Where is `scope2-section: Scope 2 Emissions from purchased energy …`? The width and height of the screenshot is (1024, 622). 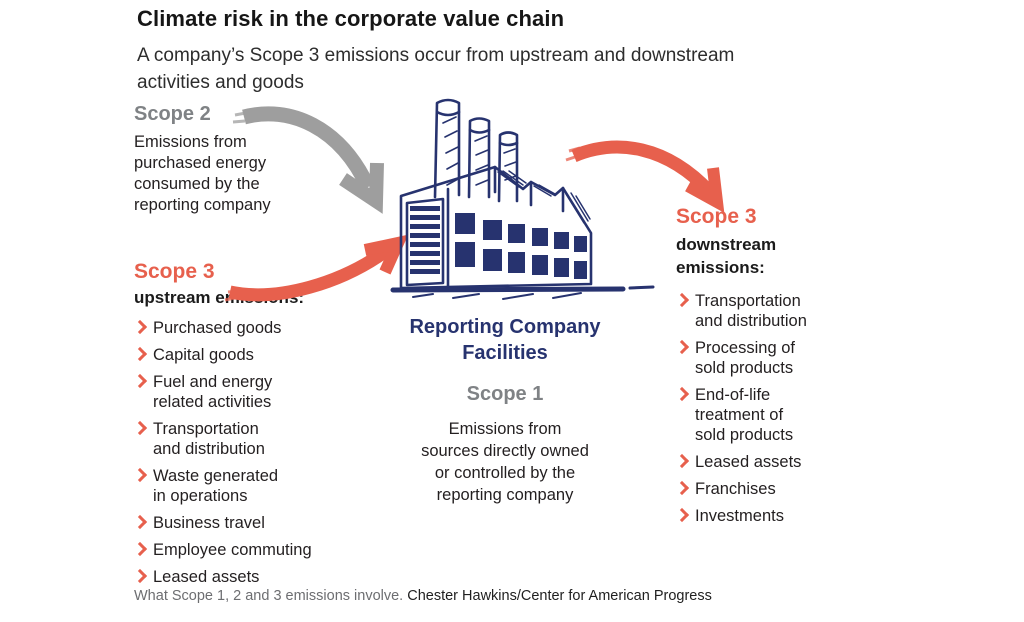 scope2-section: Scope 2 Emissions from purchased energy … is located at coordinates (224, 159).